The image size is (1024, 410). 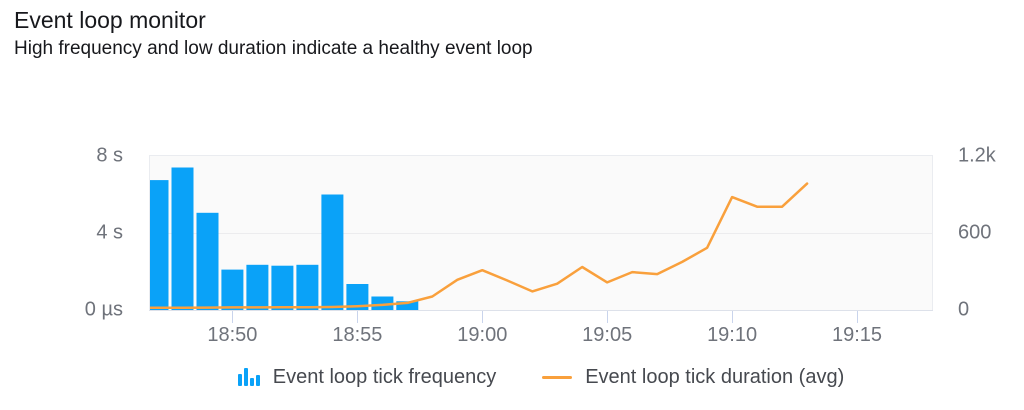 What do you see at coordinates (557, 377) in the screenshot?
I see `line-series-icon` at bounding box center [557, 377].